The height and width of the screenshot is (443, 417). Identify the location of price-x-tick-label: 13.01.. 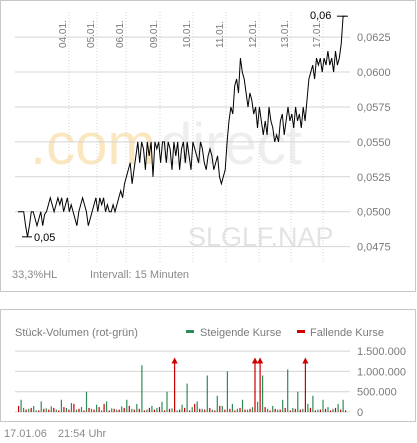
(285, 34).